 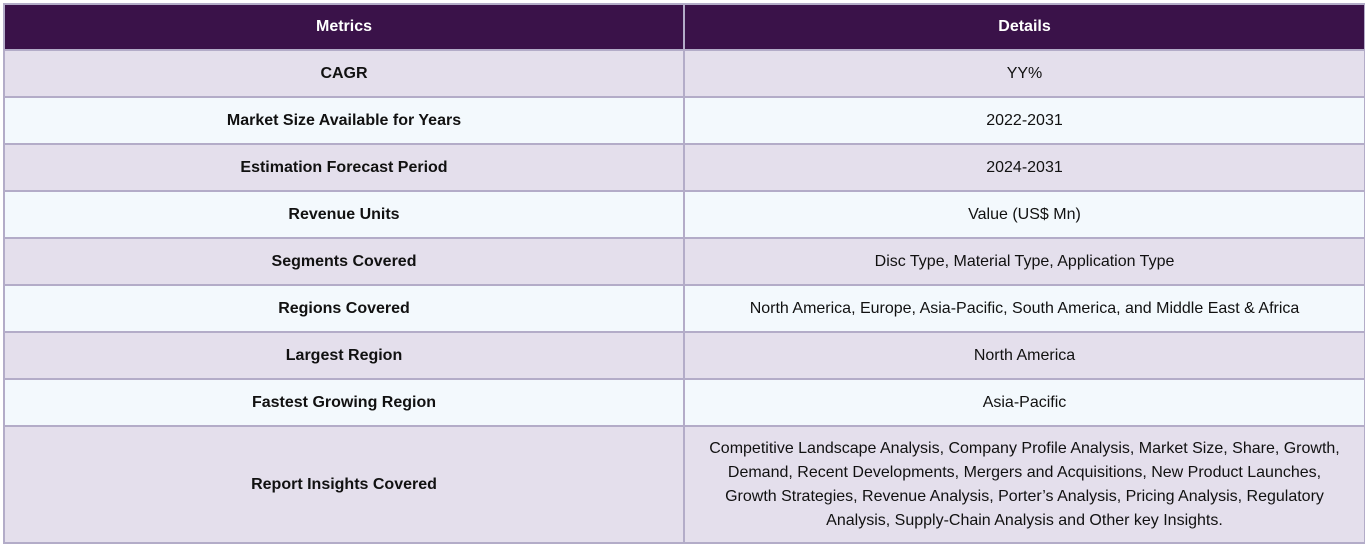 I want to click on detail-cell: Value (US$ Mn), so click(x=1024, y=214).